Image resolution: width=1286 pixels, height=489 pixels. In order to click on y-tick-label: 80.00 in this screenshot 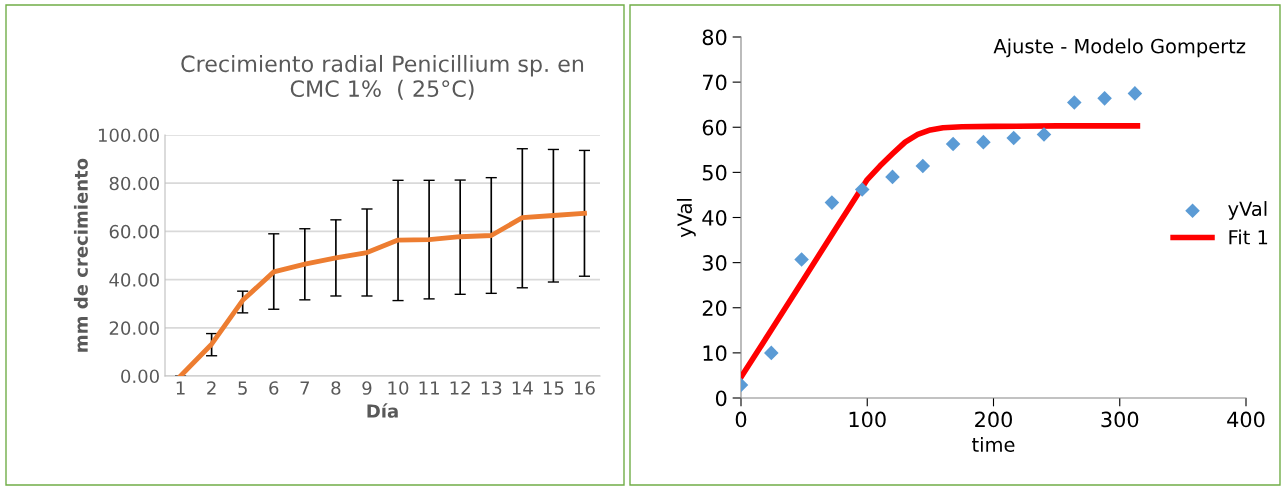, I will do `click(134, 183)`.